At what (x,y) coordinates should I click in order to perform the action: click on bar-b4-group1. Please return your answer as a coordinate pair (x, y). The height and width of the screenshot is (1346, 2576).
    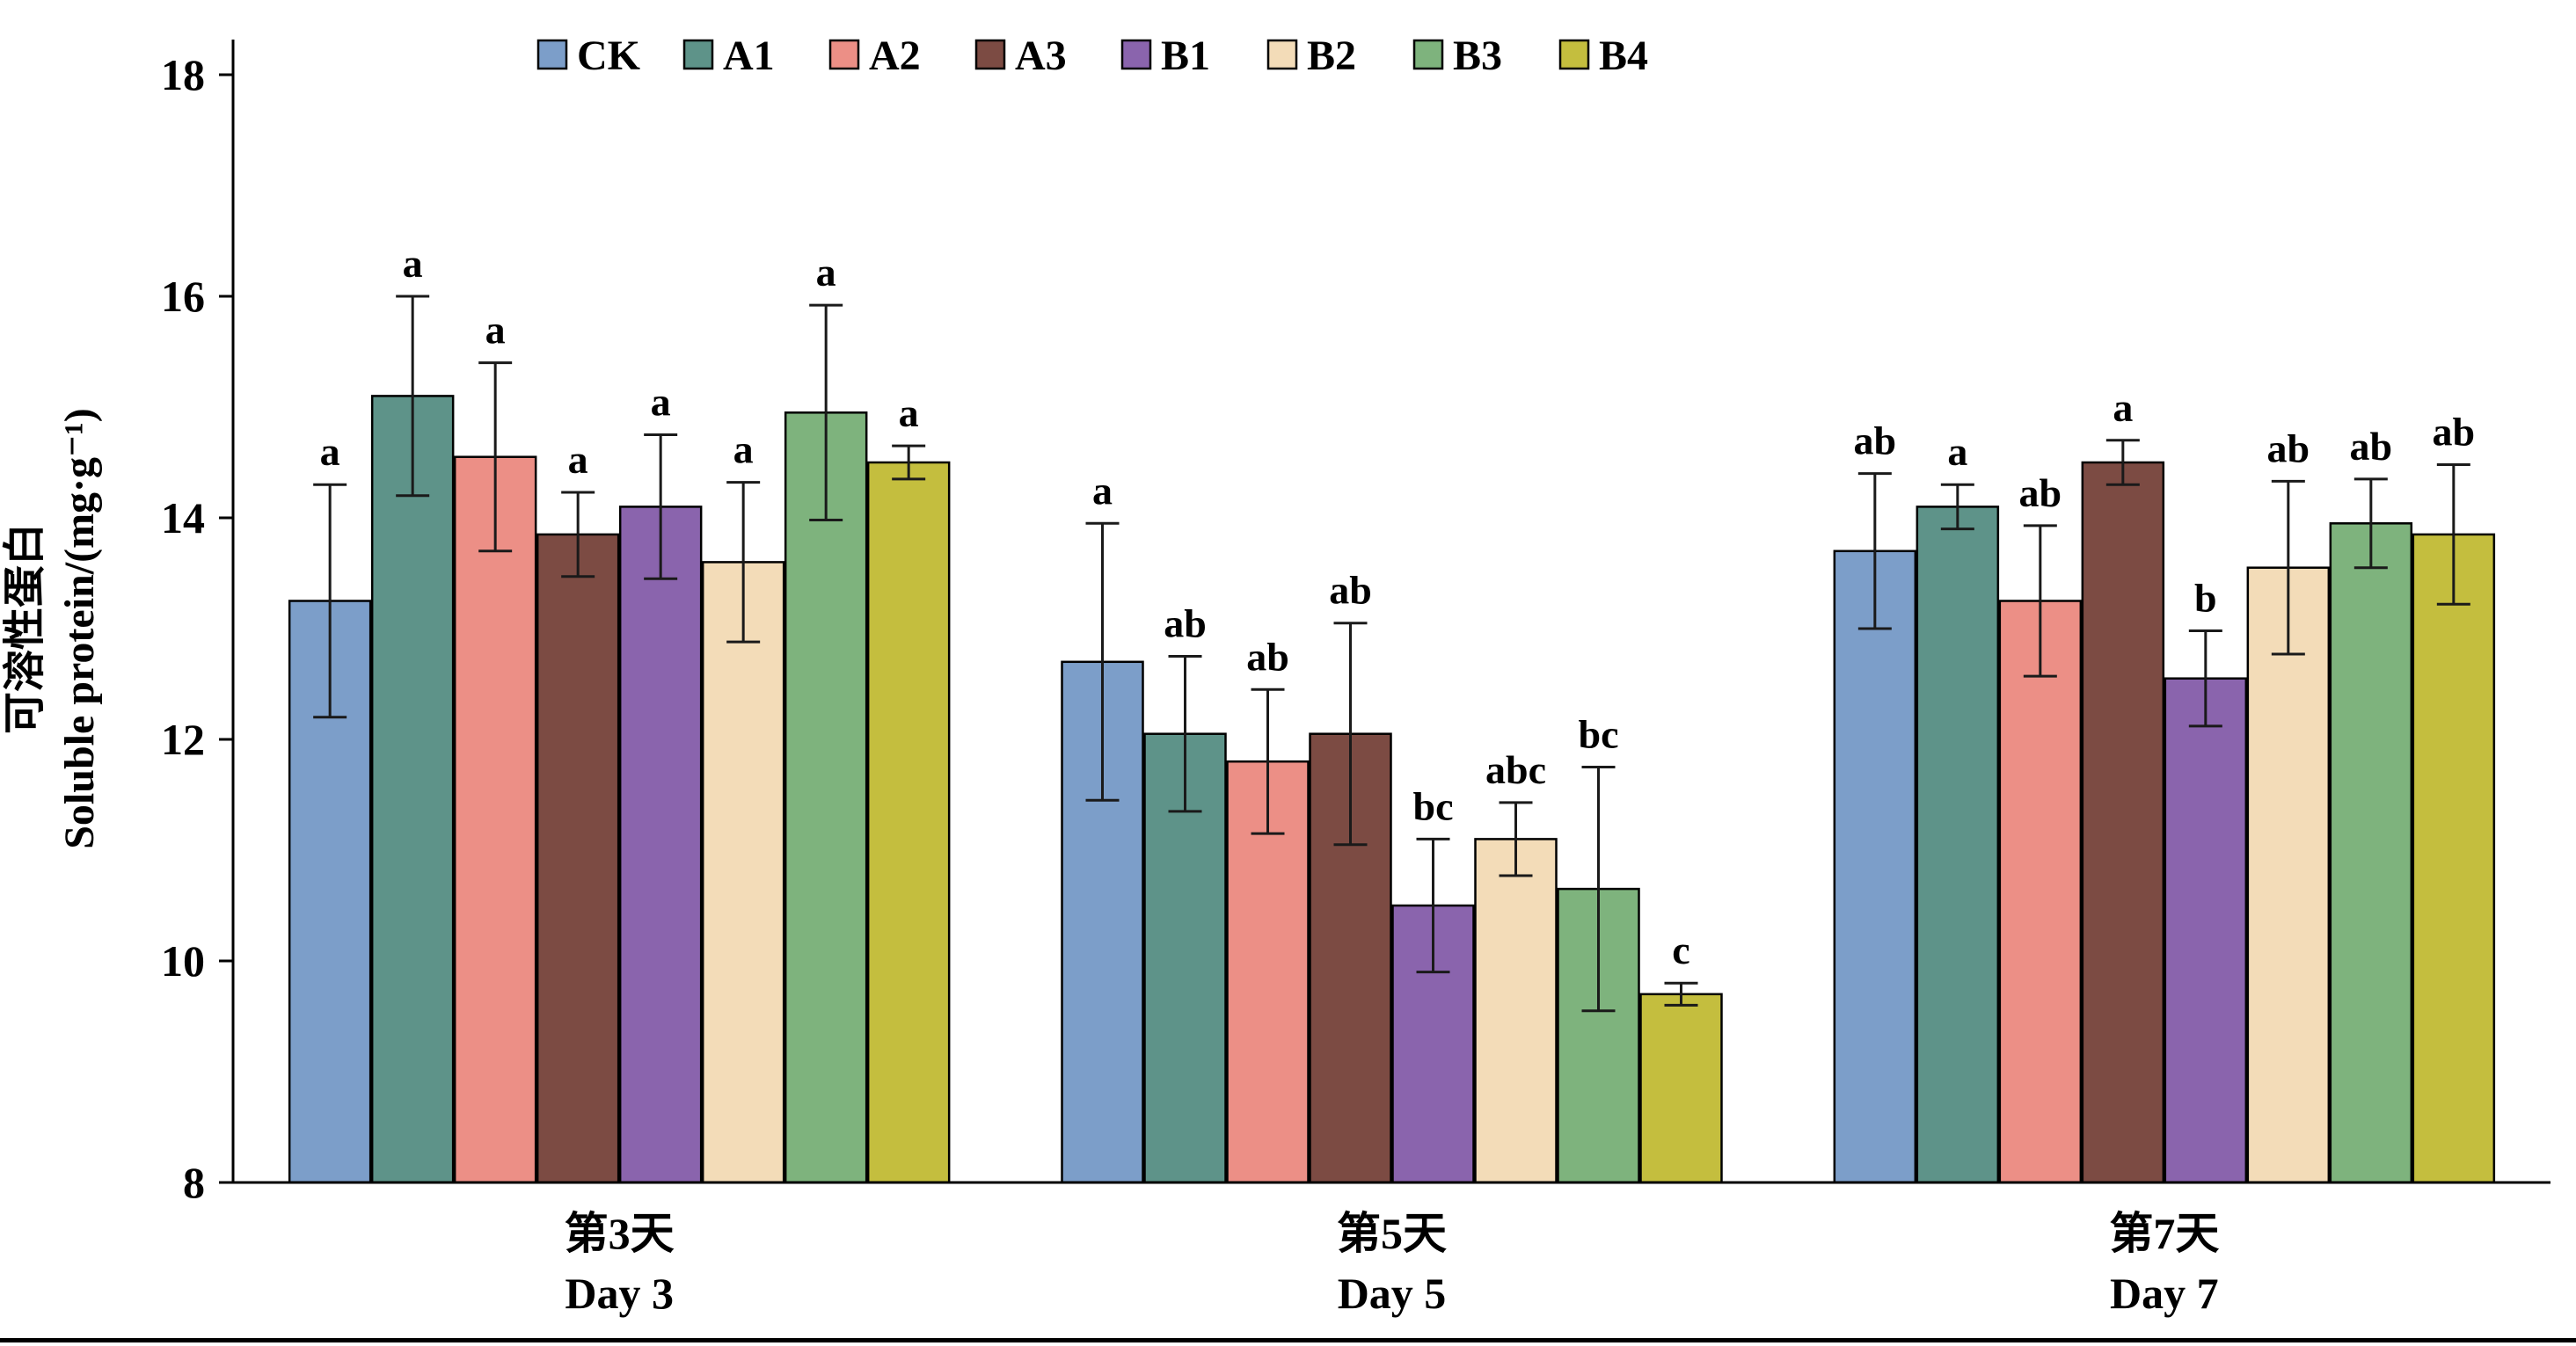
    Looking at the image, I should click on (908, 822).